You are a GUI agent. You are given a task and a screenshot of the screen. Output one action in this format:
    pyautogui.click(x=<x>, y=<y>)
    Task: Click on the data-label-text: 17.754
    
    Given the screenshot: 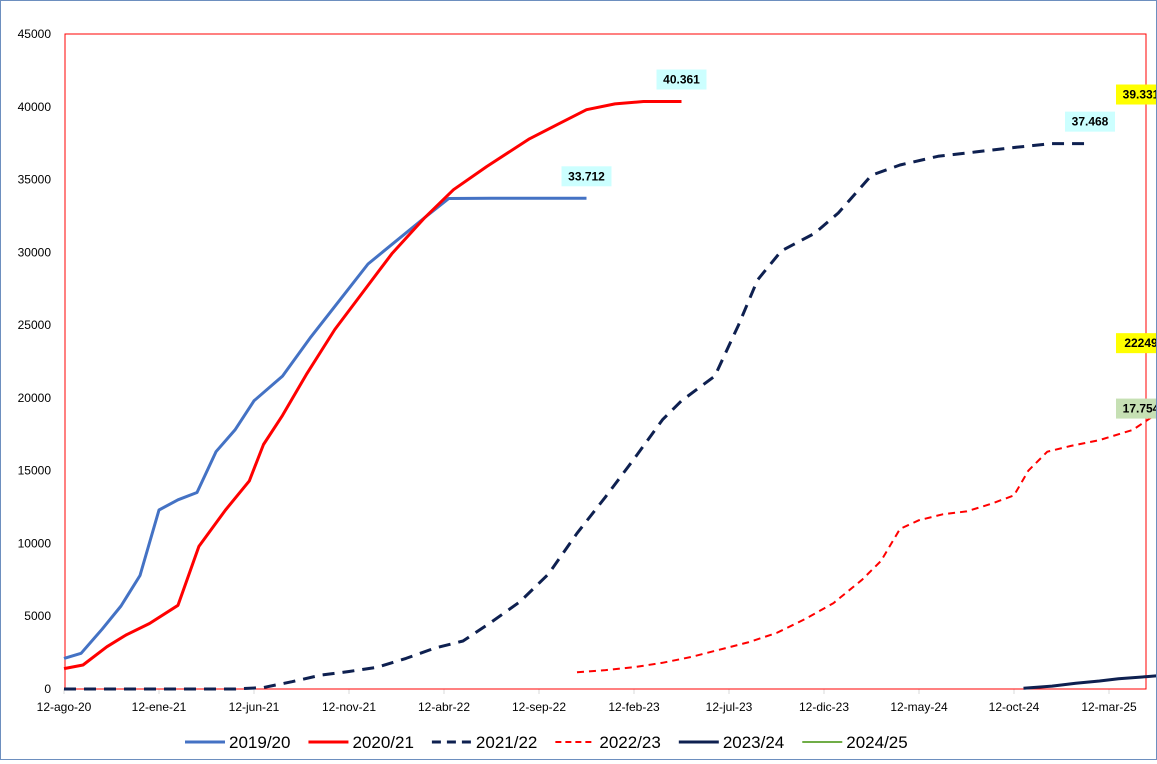 What is the action you would take?
    pyautogui.click(x=1139, y=409)
    